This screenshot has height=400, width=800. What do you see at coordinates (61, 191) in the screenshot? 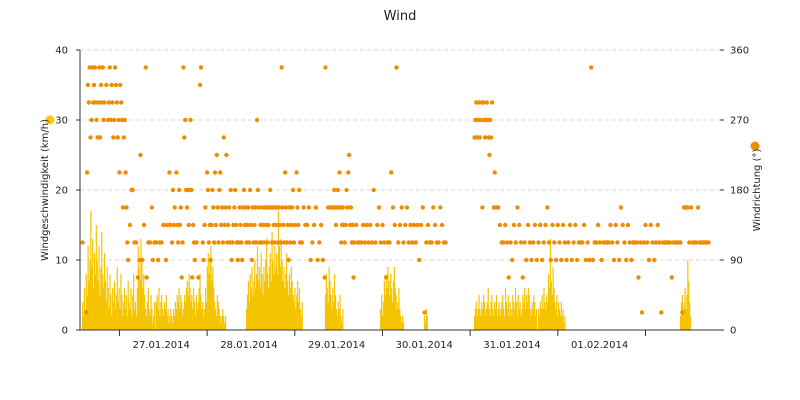
I see `left-tick-label: 20` at bounding box center [61, 191].